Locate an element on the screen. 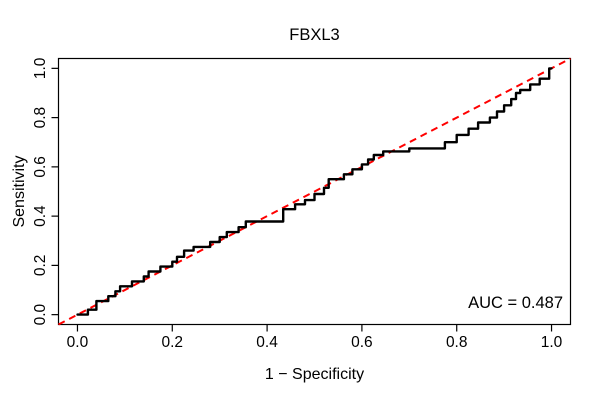  y-tick-label: 0.4 is located at coordinates (40, 216).